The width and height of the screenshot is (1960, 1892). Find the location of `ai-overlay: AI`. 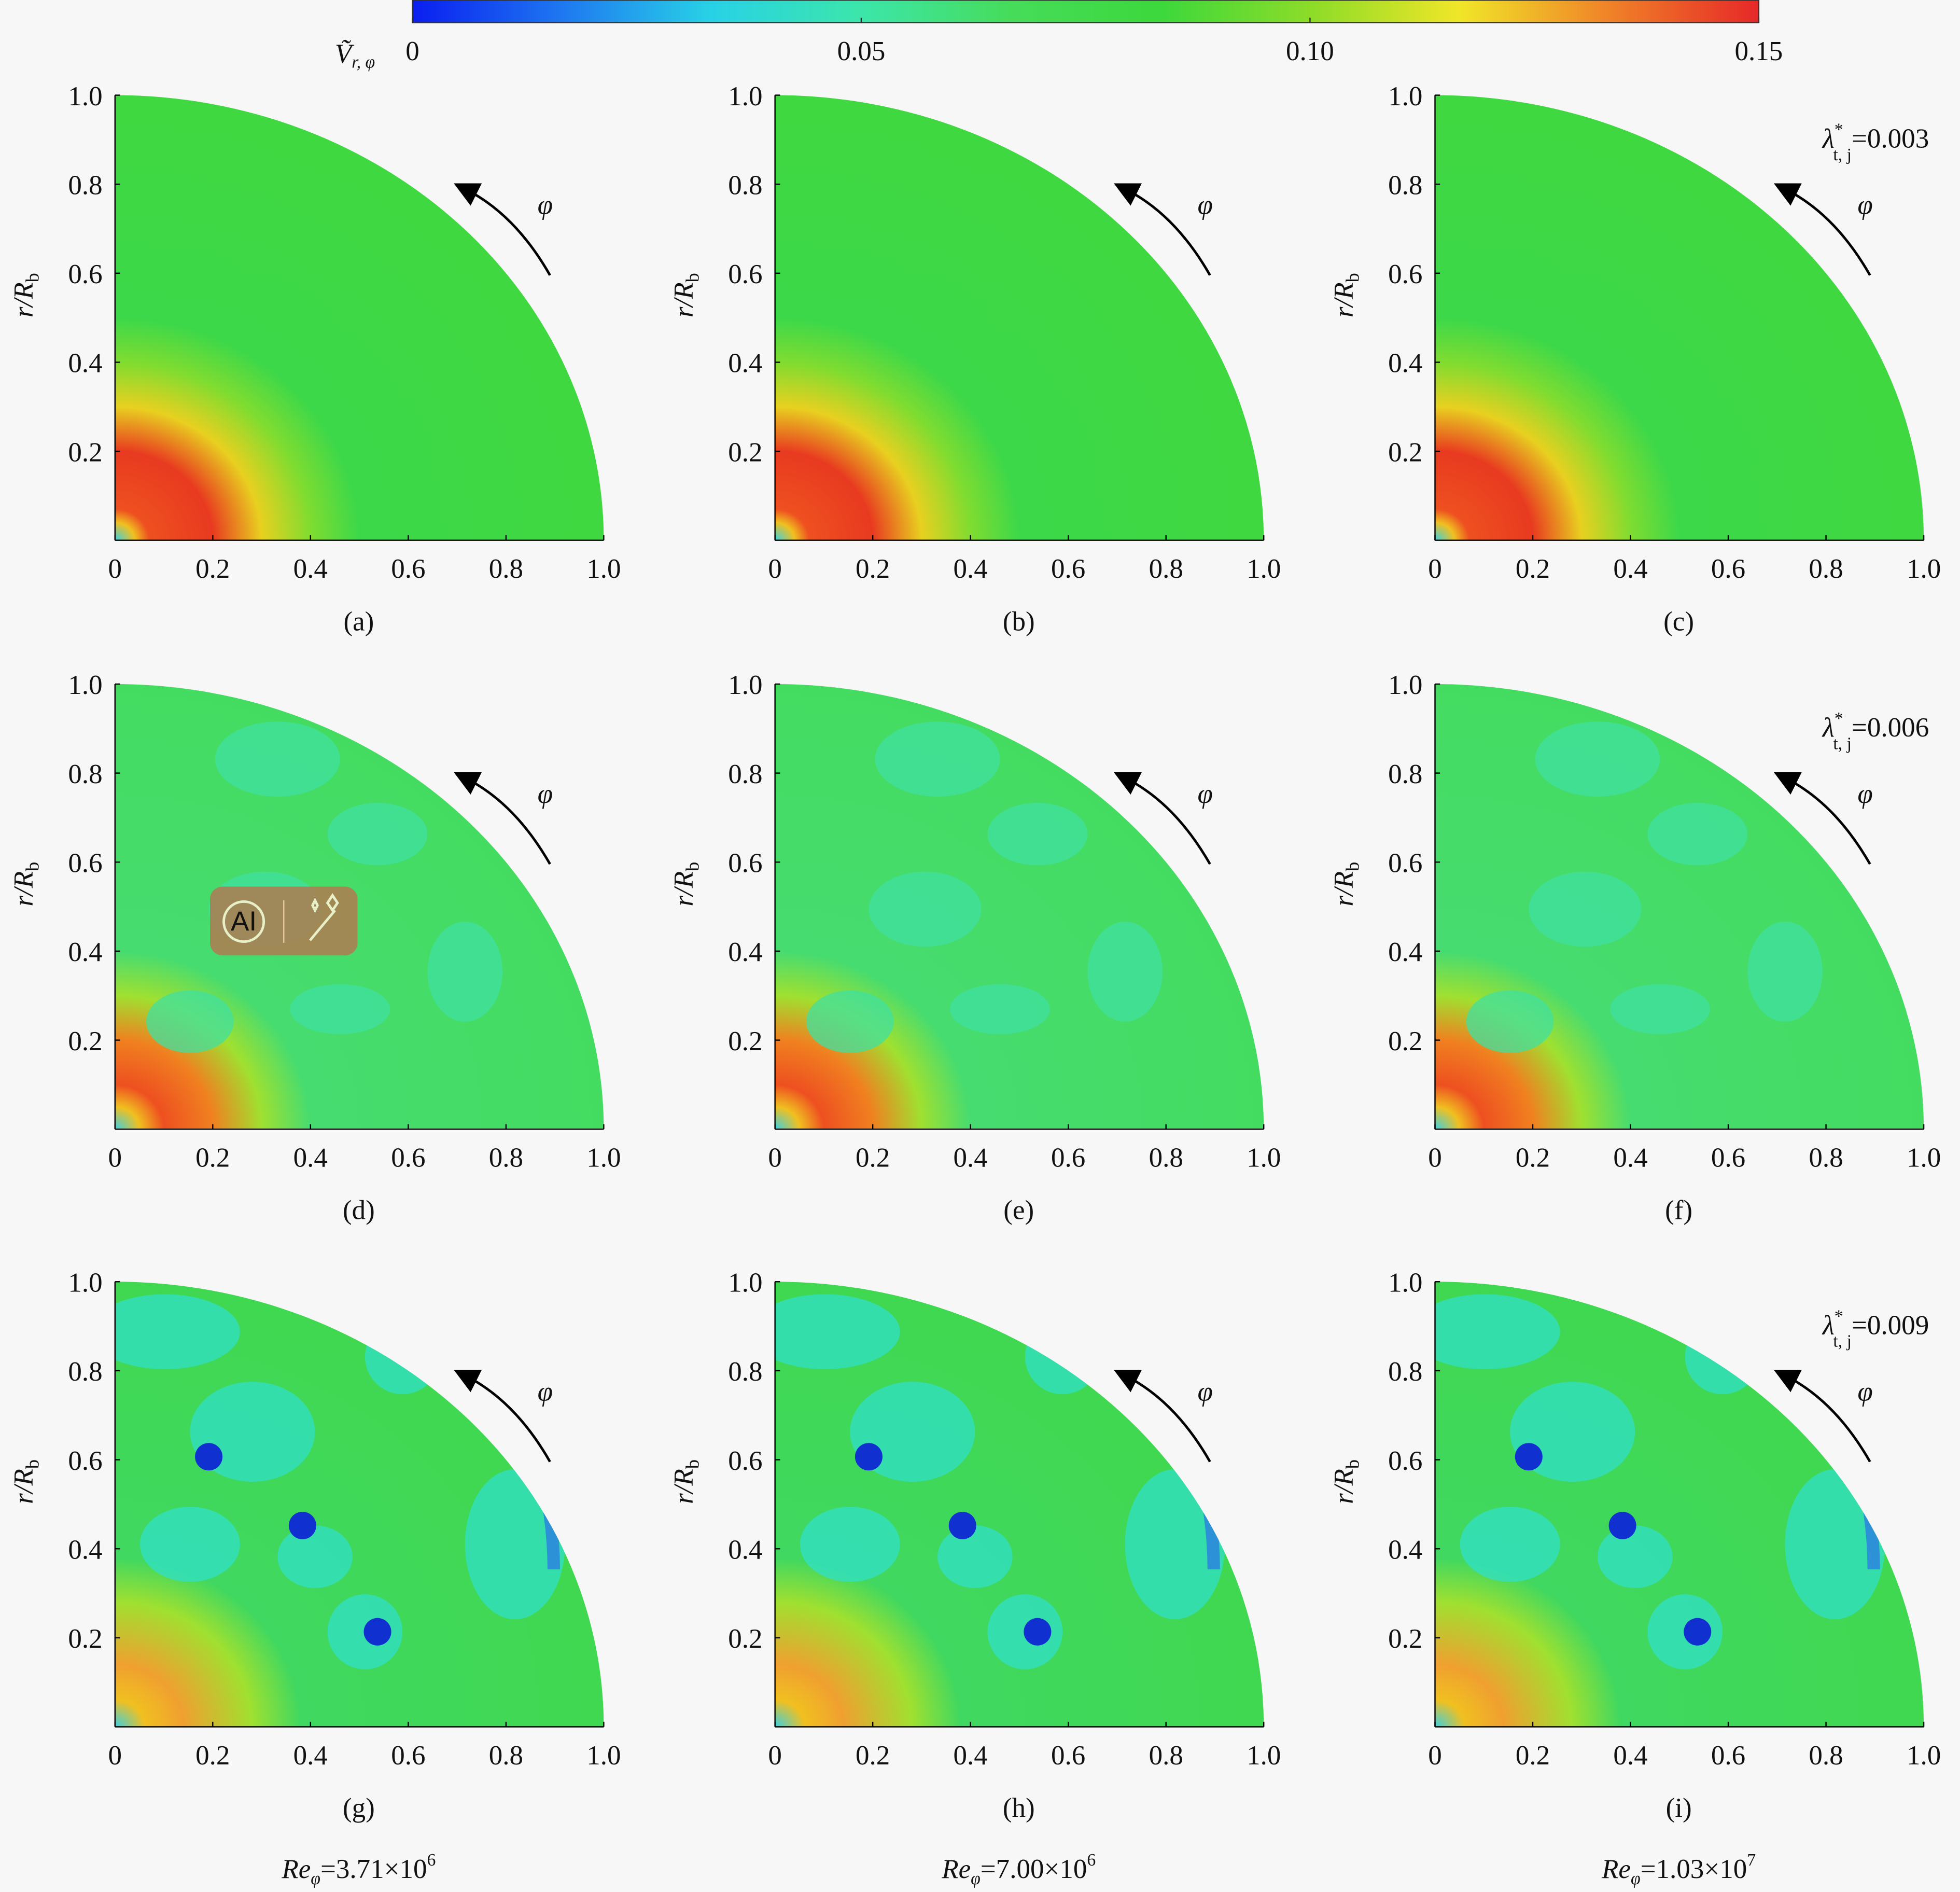

ai-overlay: AI is located at coordinates (284, 921).